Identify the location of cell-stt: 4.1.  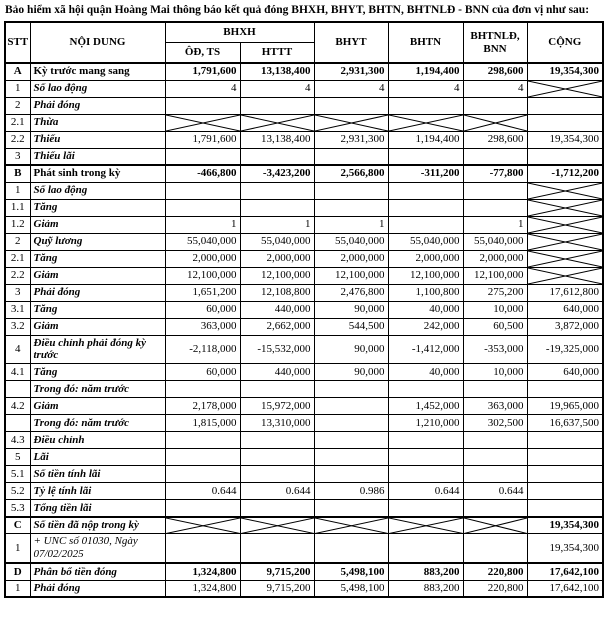
(17, 372).